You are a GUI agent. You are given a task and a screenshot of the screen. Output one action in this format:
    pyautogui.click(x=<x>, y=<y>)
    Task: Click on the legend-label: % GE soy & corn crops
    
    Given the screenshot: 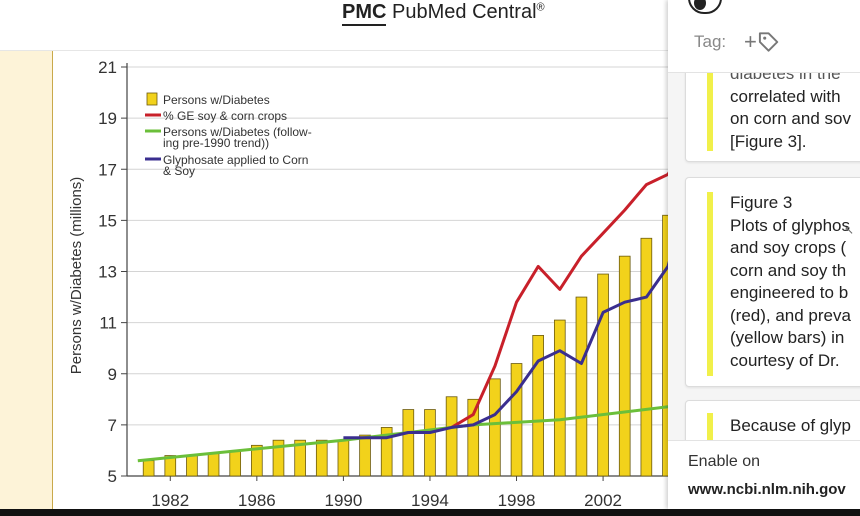 What is the action you would take?
    pyautogui.click(x=225, y=116)
    